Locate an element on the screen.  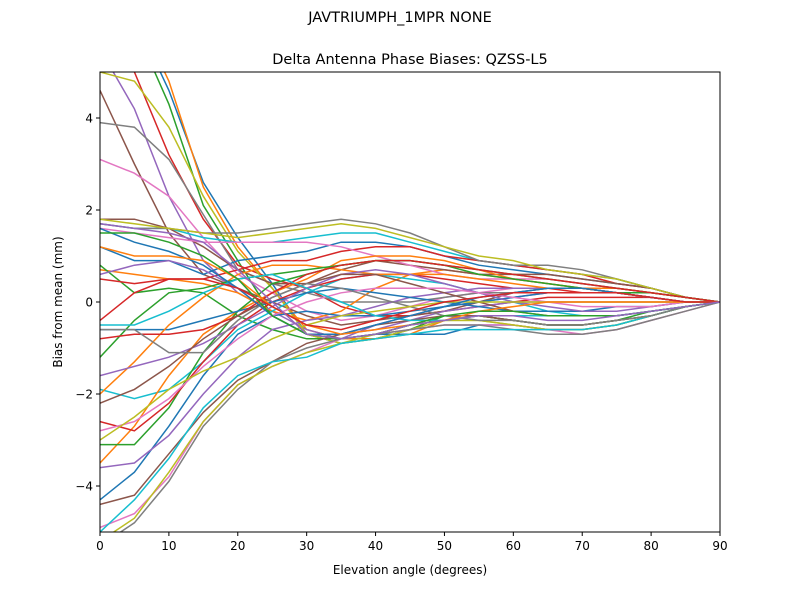
x-tick-label: 30 is located at coordinates (306, 546).